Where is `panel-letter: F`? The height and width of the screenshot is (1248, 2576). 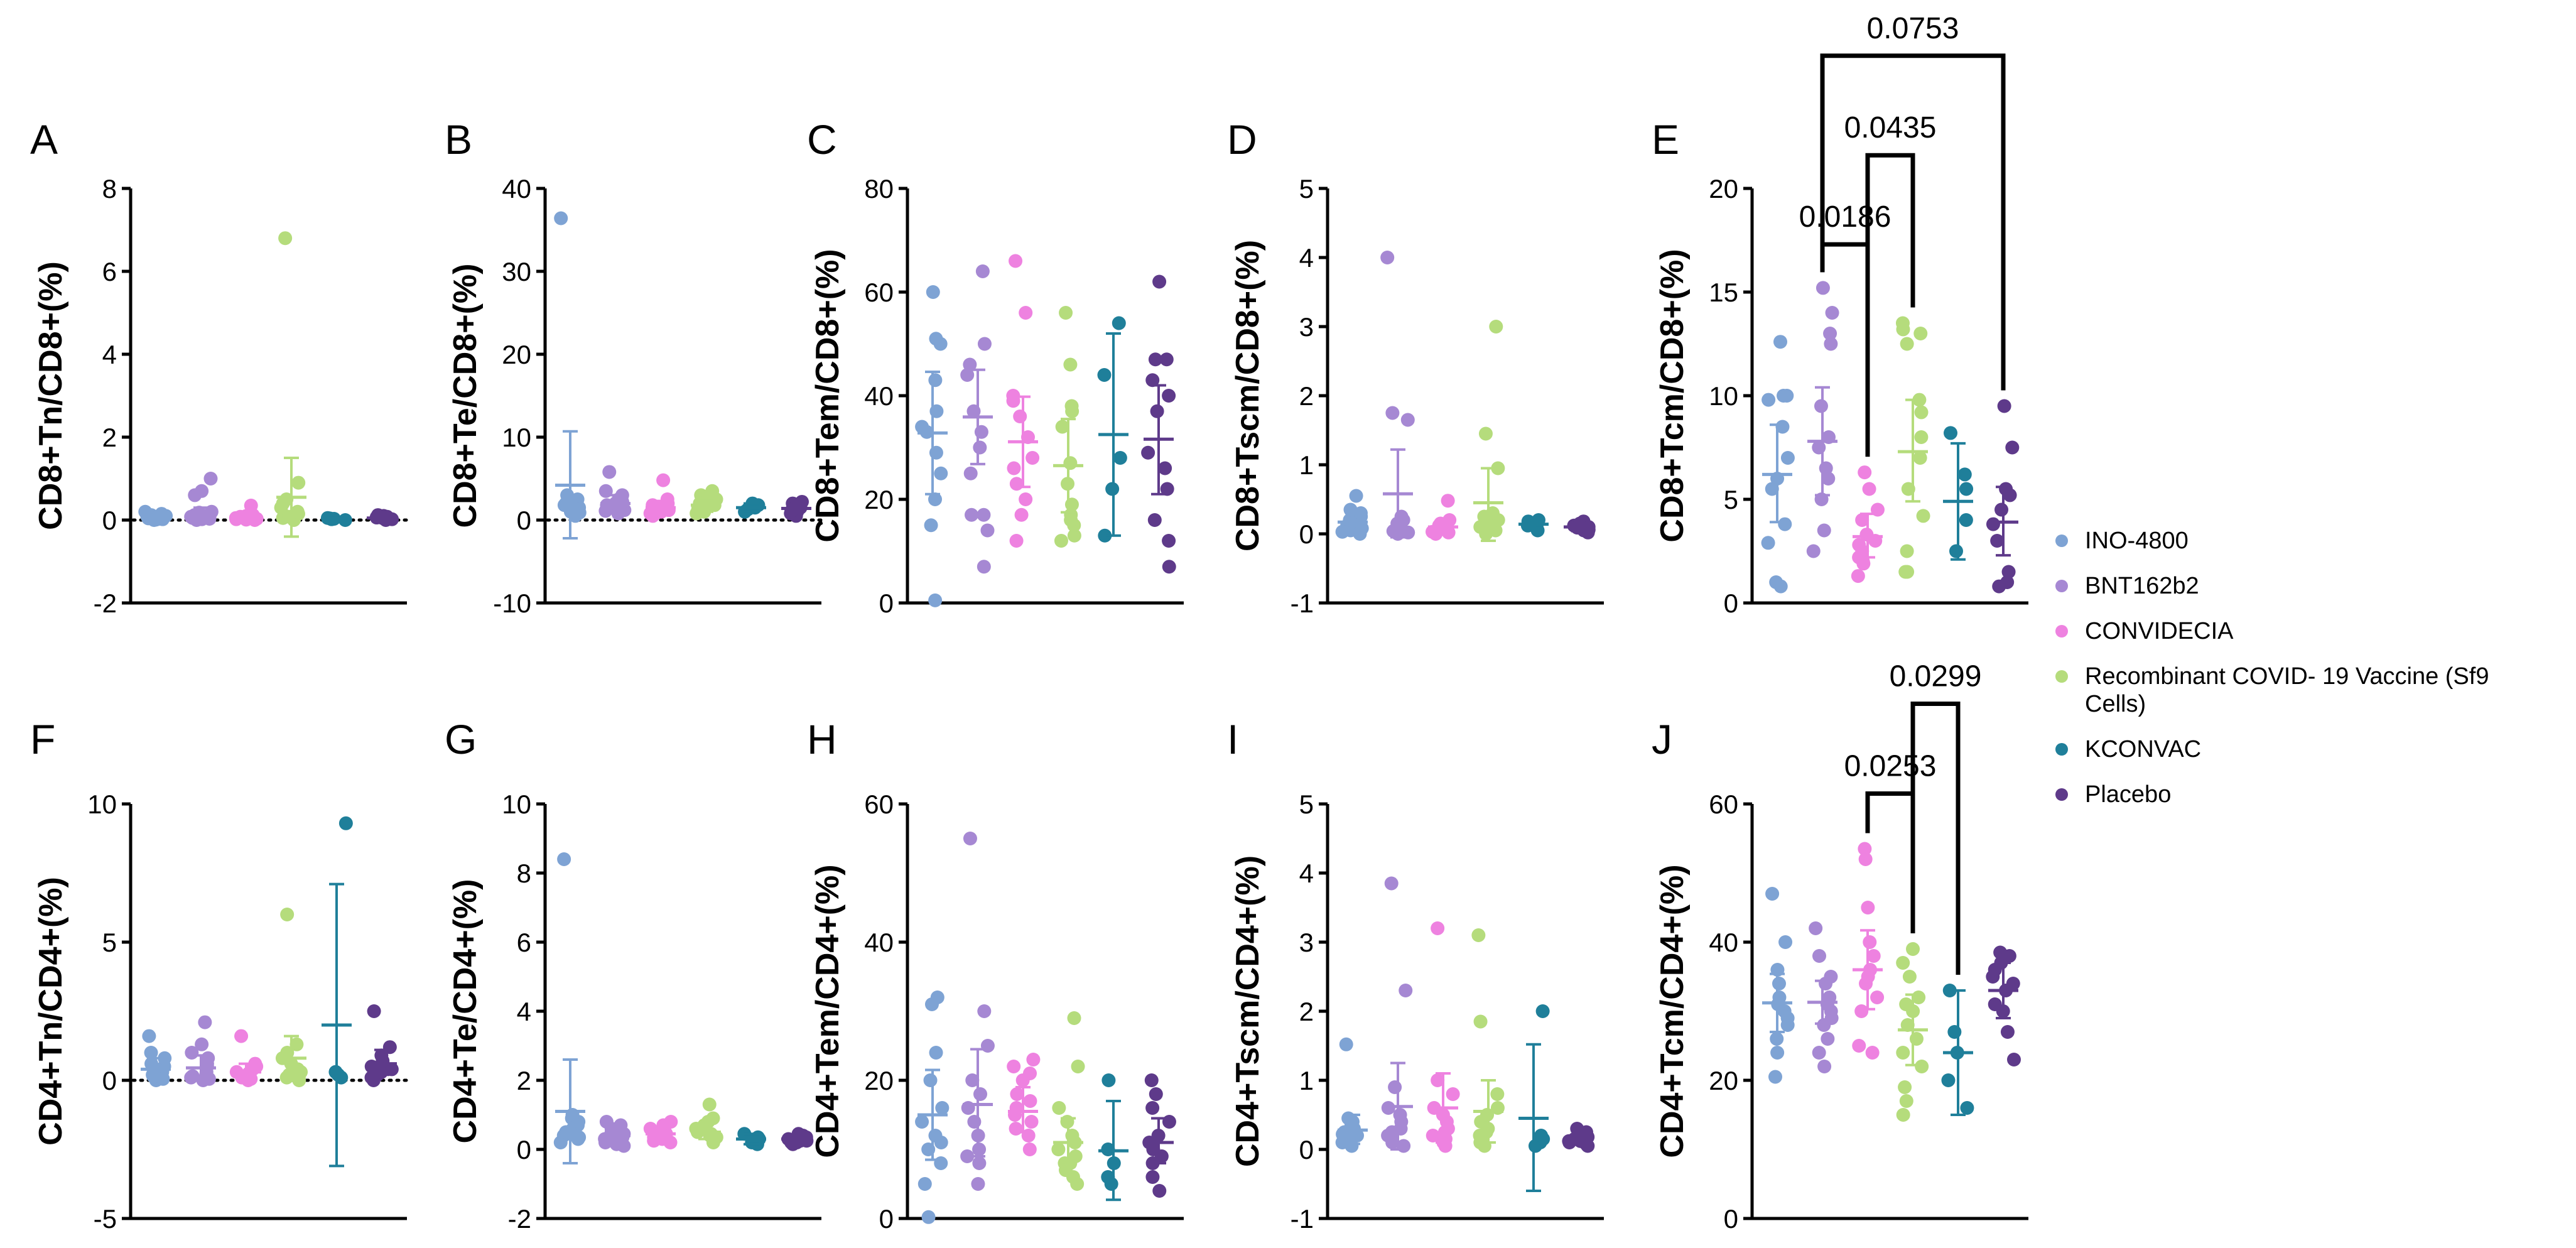
panel-letter: F is located at coordinates (42, 739).